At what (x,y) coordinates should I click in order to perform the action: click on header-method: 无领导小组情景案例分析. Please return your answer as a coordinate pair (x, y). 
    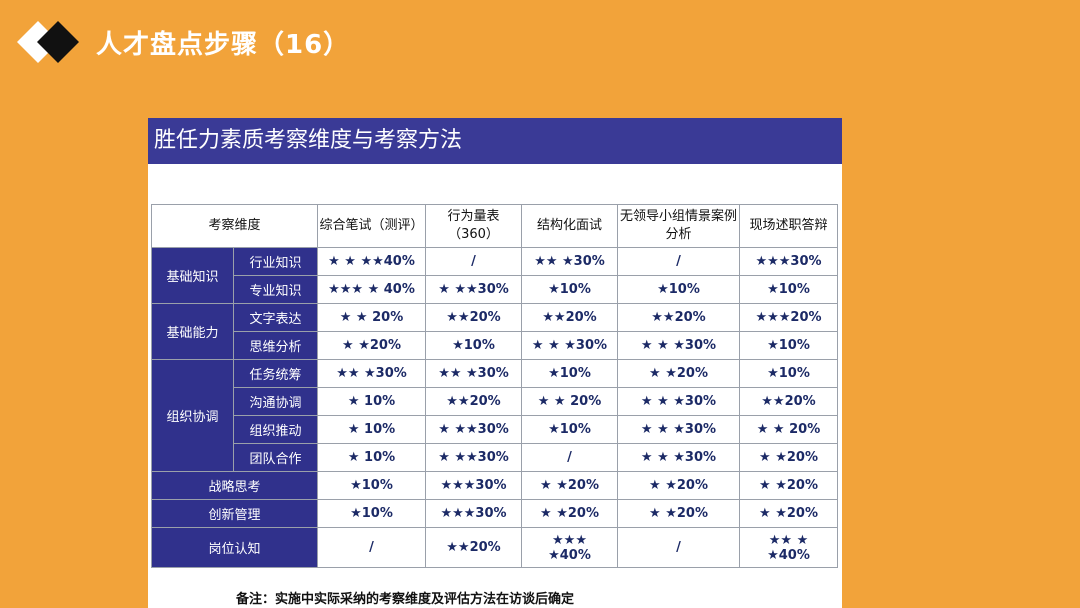
    Looking at the image, I should click on (678, 226).